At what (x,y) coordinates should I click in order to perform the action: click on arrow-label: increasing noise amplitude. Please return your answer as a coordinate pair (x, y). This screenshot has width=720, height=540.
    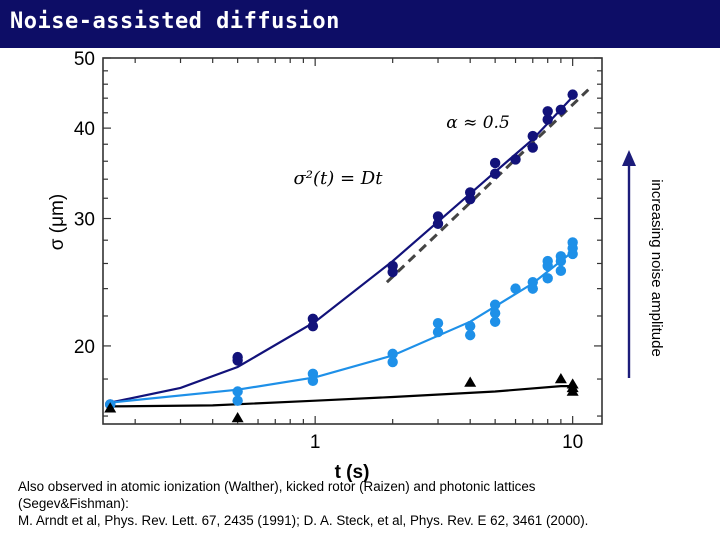
    Looking at the image, I should click on (656, 268).